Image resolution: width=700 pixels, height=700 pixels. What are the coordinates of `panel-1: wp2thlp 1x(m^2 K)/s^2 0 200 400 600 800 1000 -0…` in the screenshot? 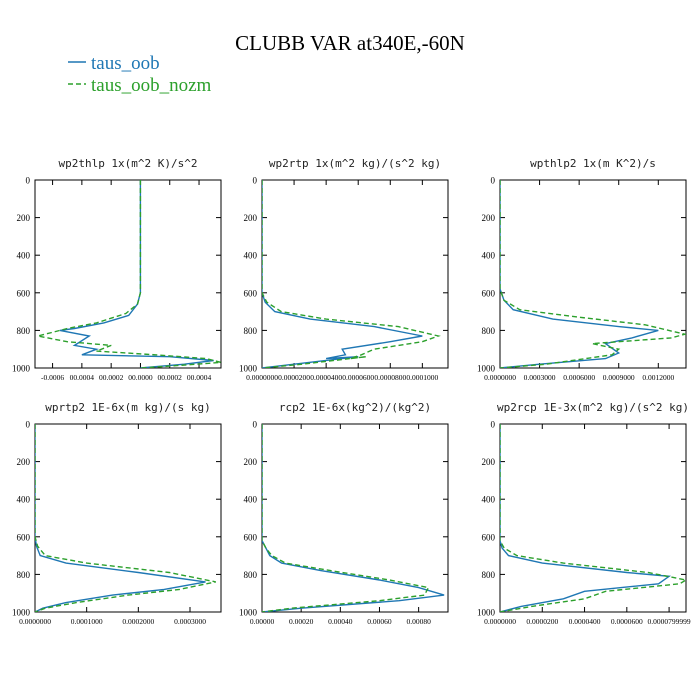 It's located at (117, 269).